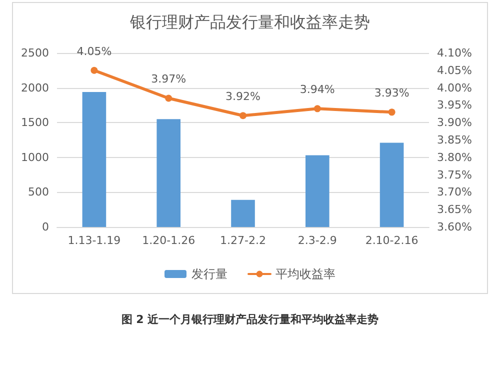 The width and height of the screenshot is (500, 377). I want to click on y2-tick-label: 4.00%, so click(454, 87).